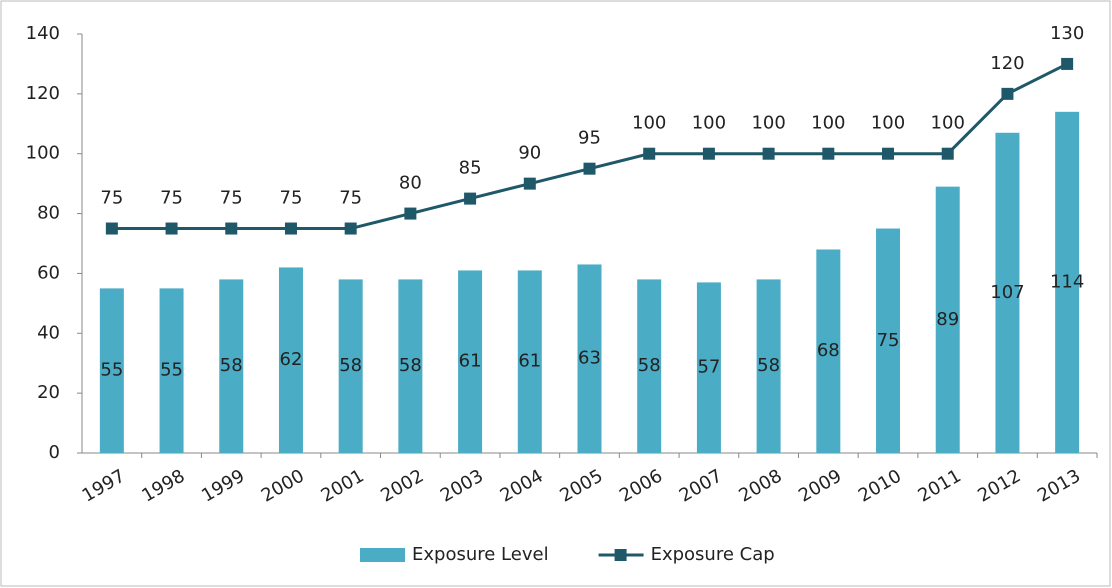 This screenshot has height=588, width=1112. Describe the element at coordinates (480, 554) in the screenshot. I see `legend-label: Exposure Level` at that location.